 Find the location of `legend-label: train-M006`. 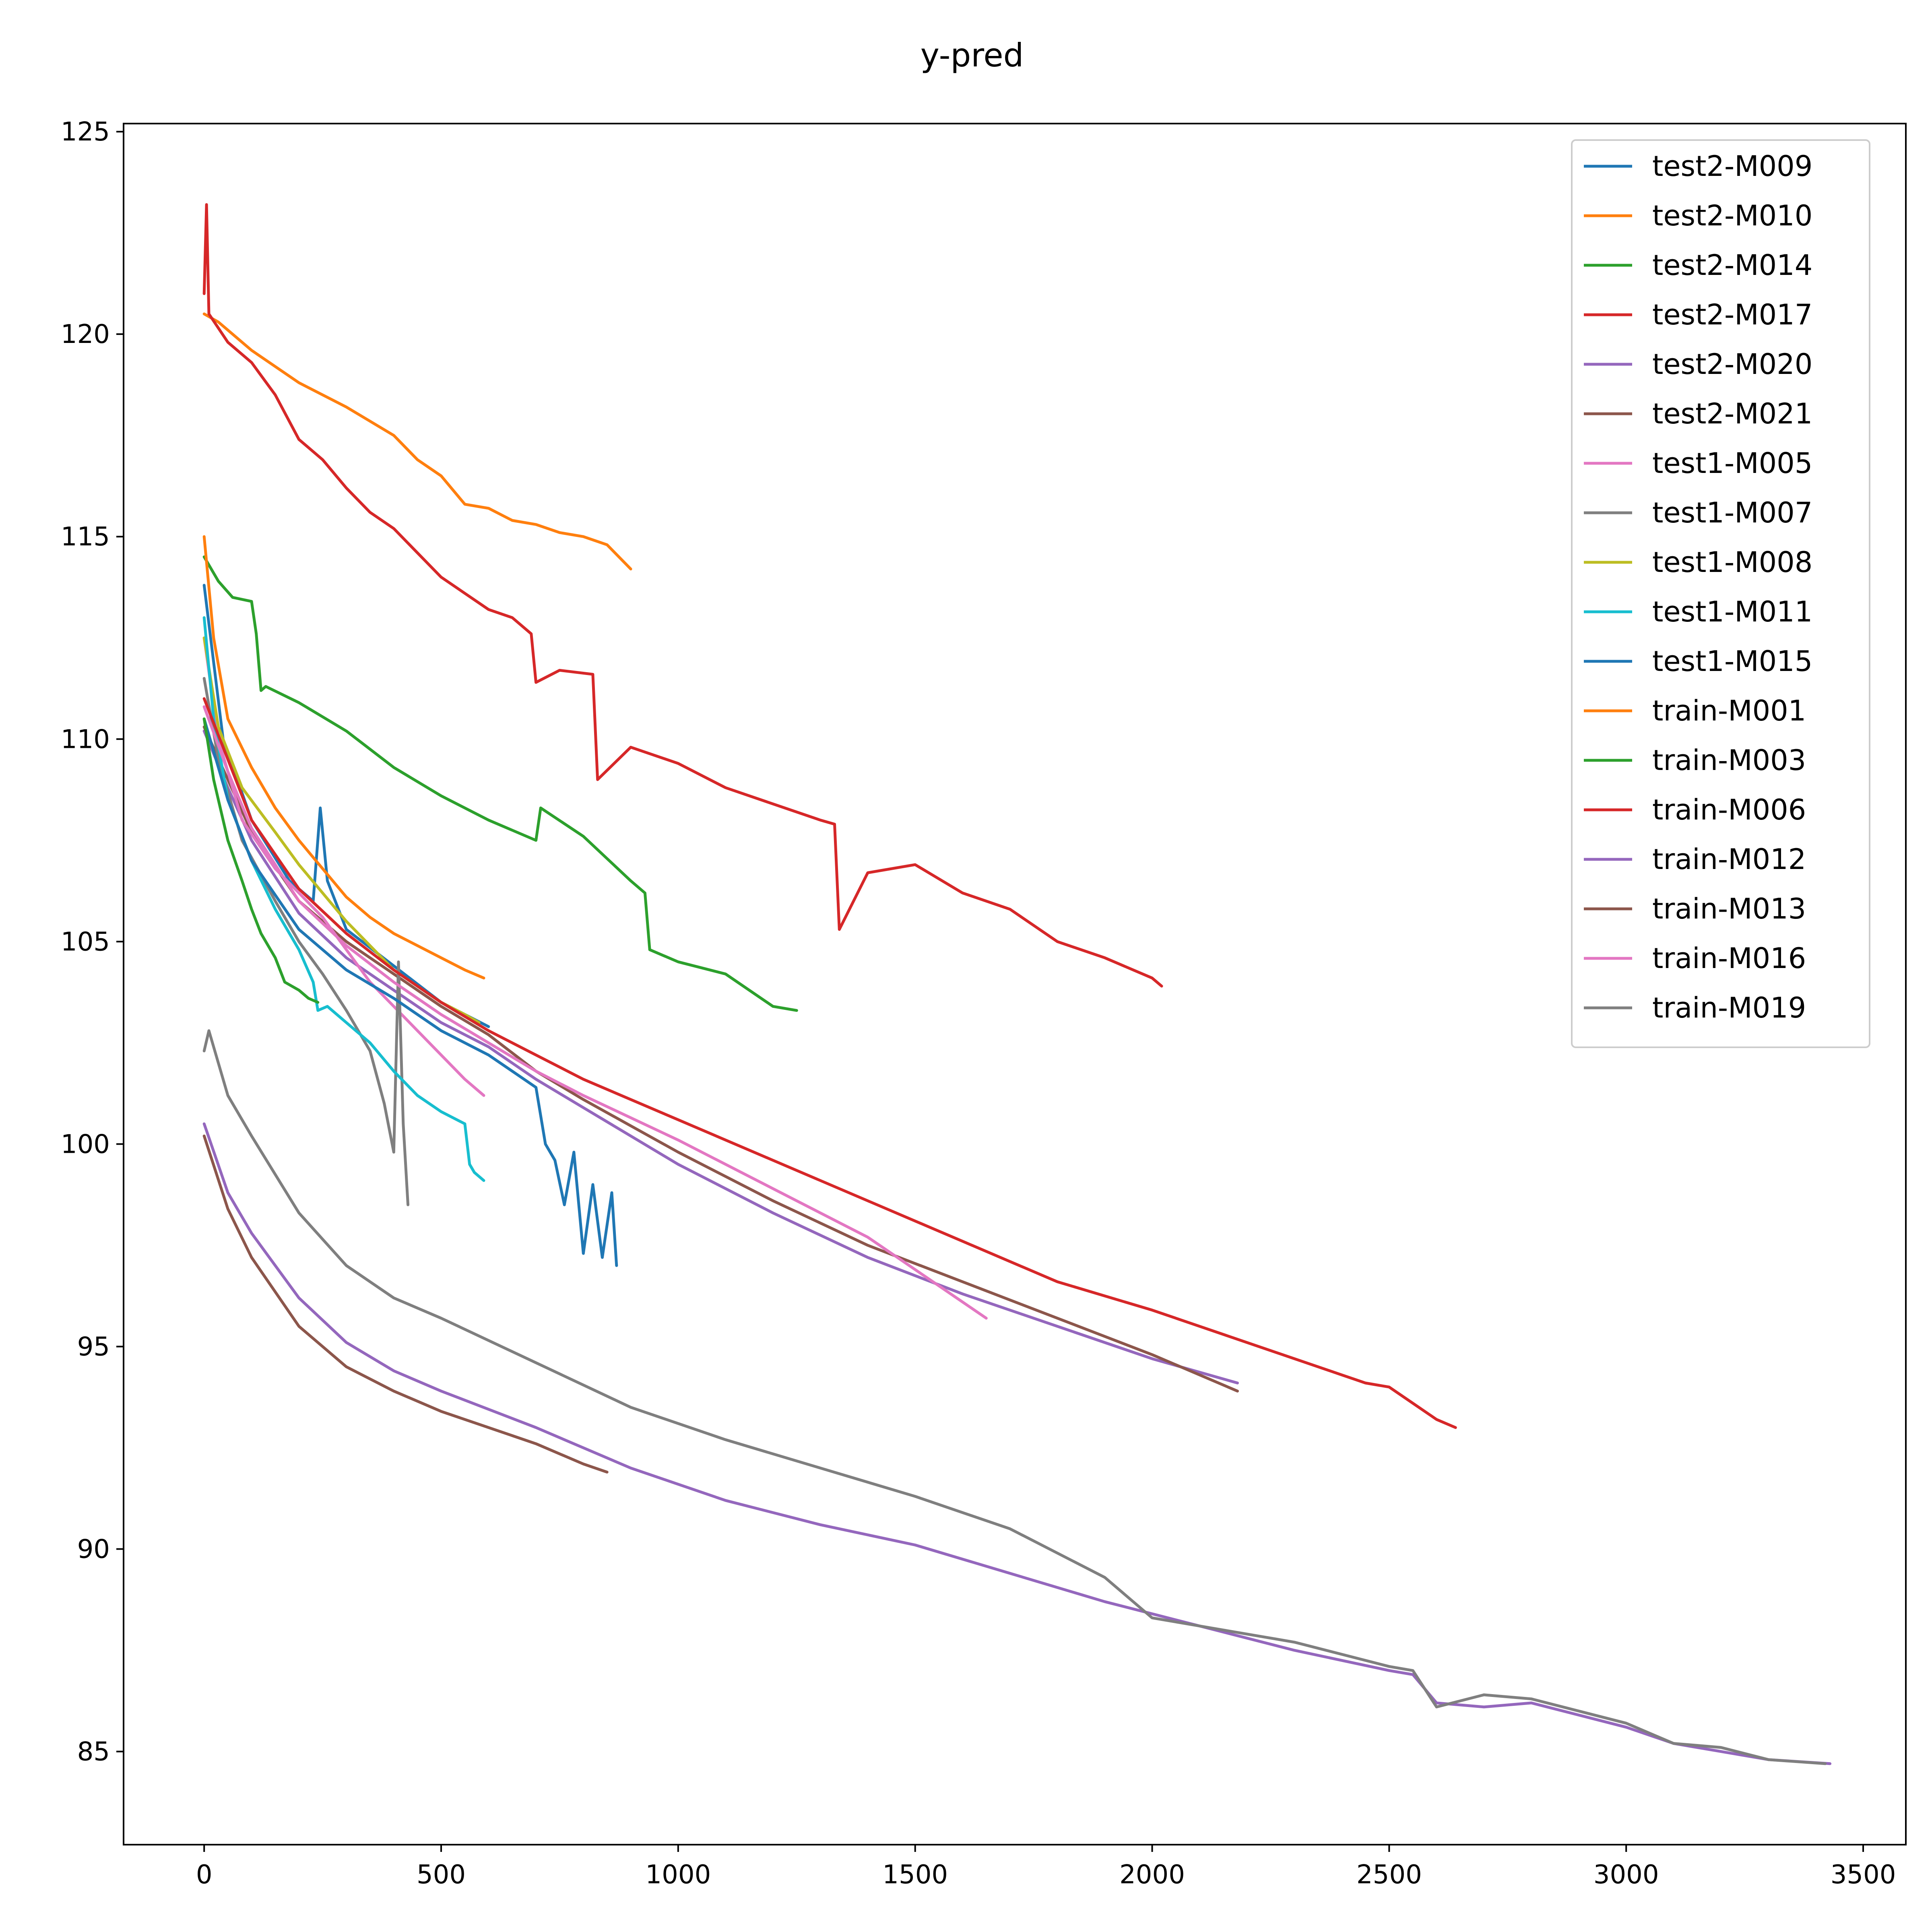

legend-label: train-M006 is located at coordinates (1729, 809).